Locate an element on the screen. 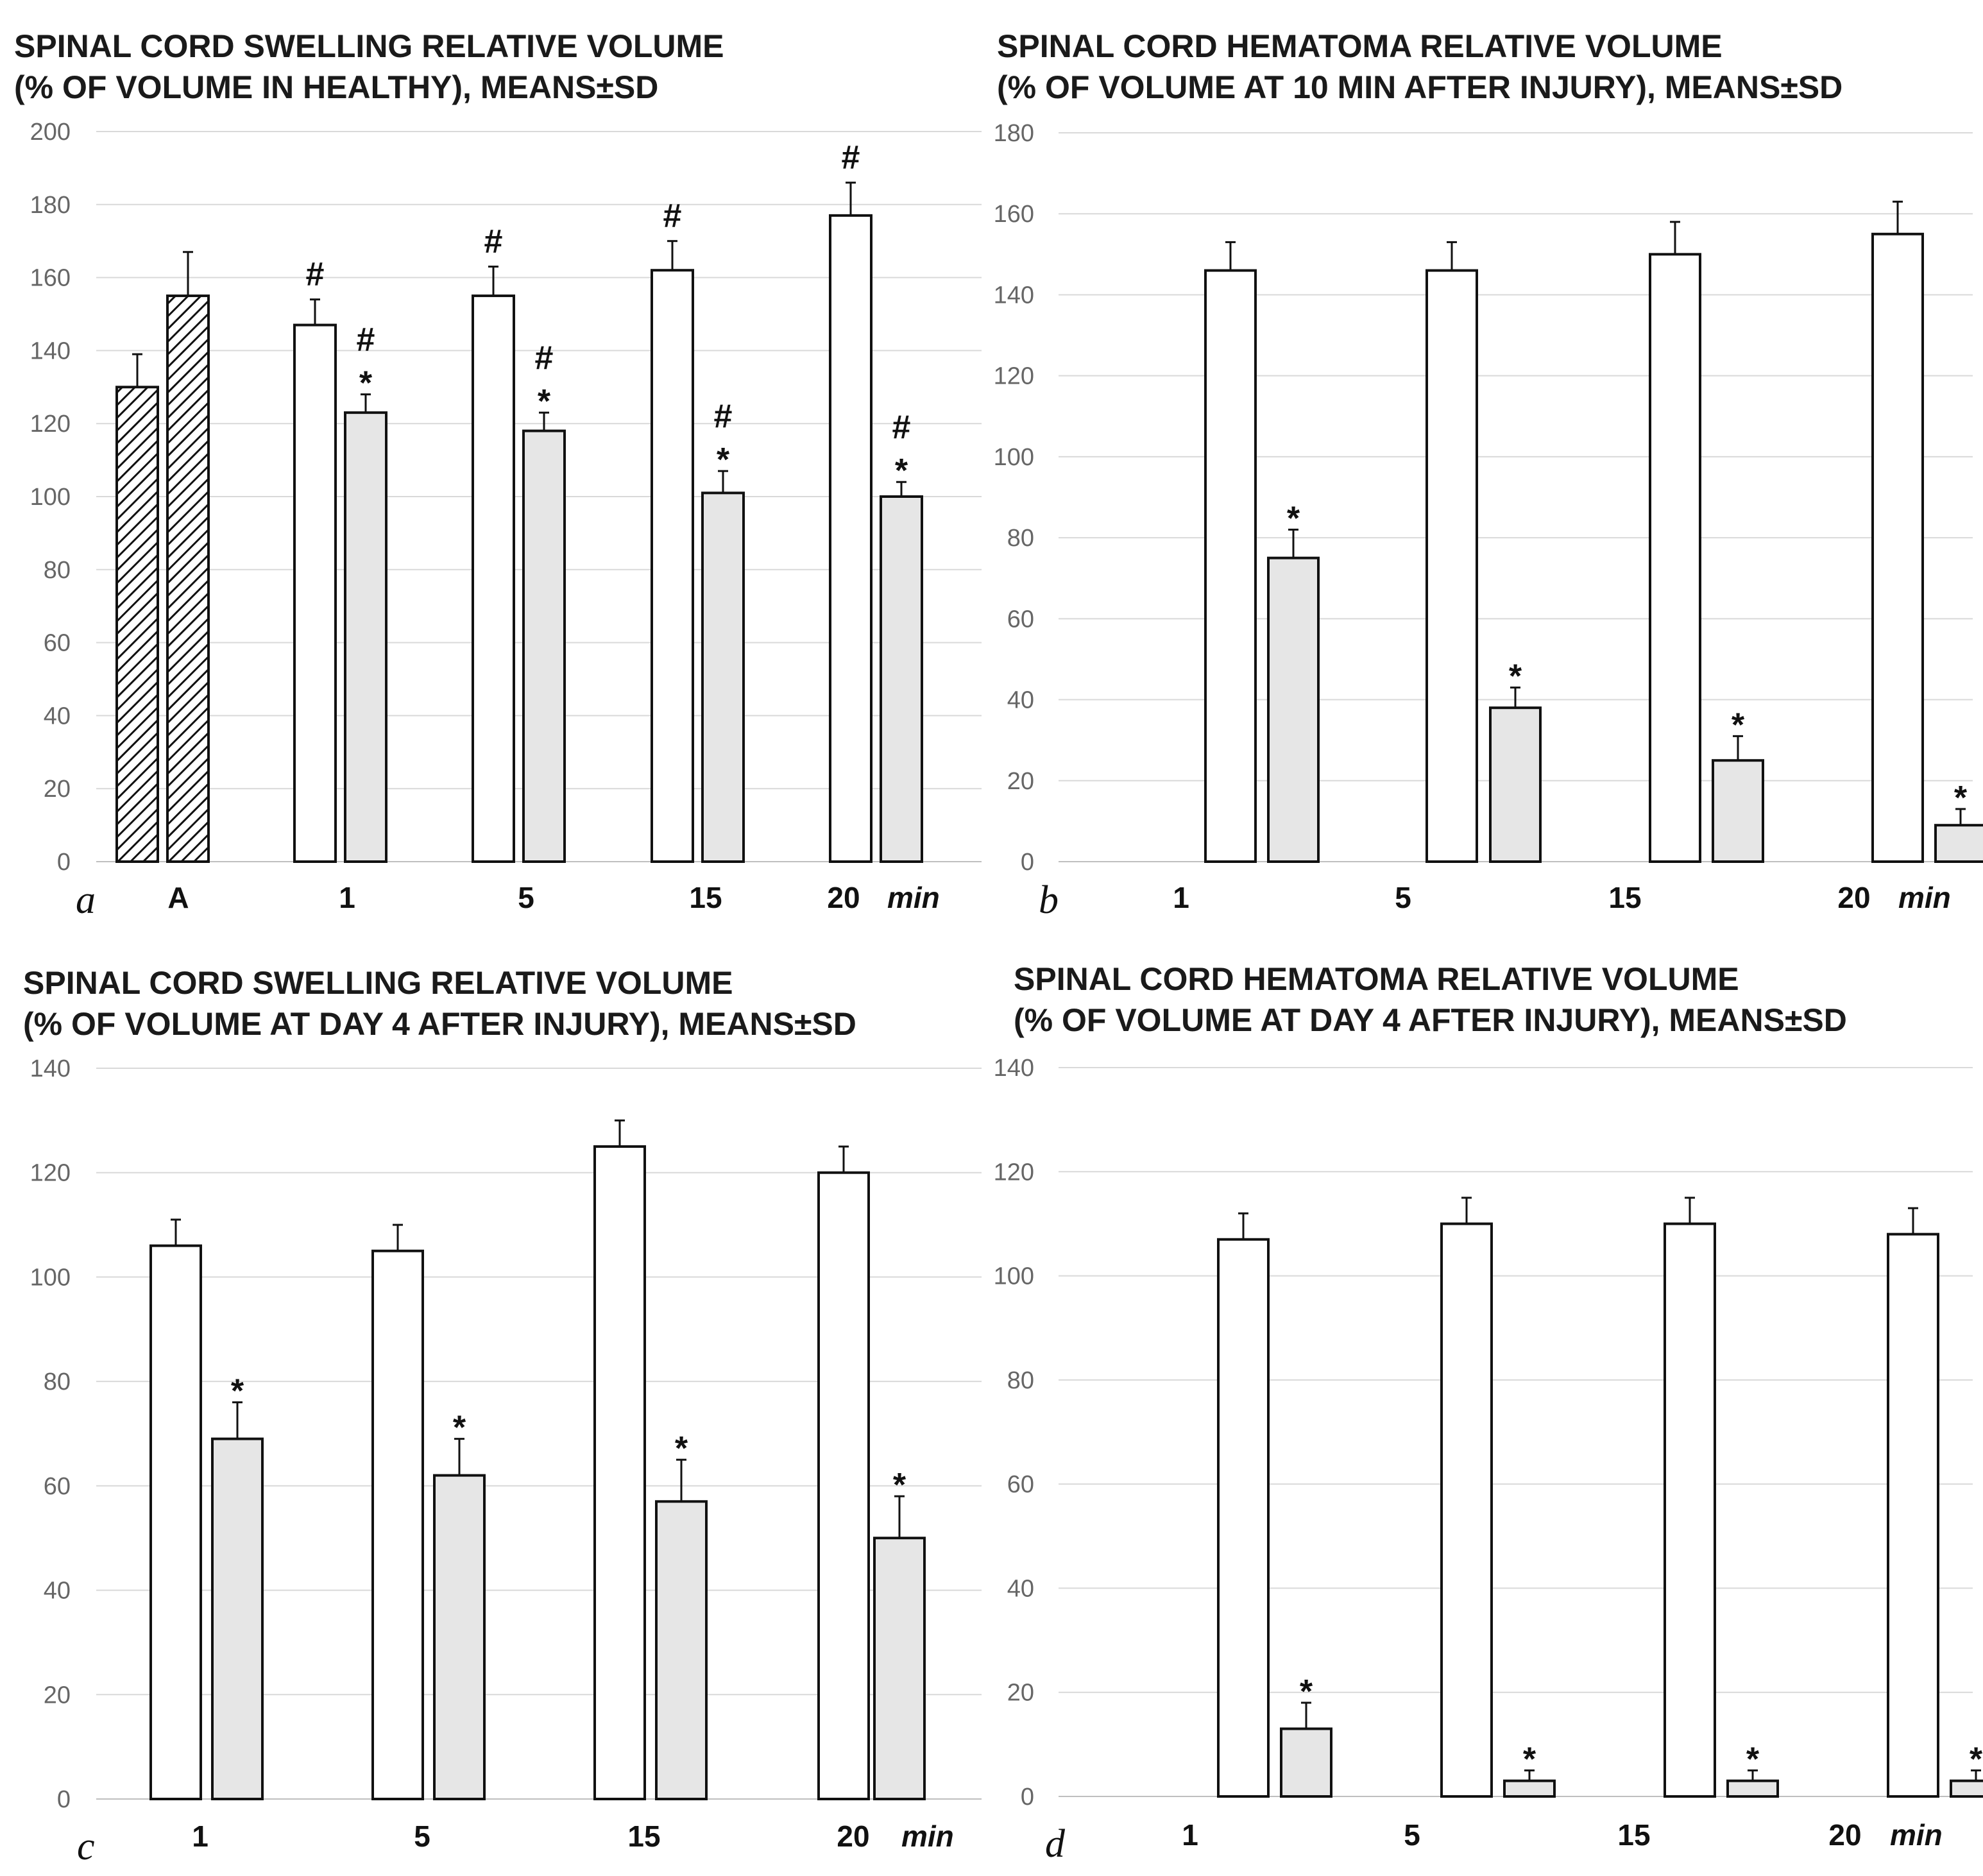  panel-d-title-line-1: SPINAL CORD HEMATOMA RELATIVE VOLUME is located at coordinates (1376, 979).